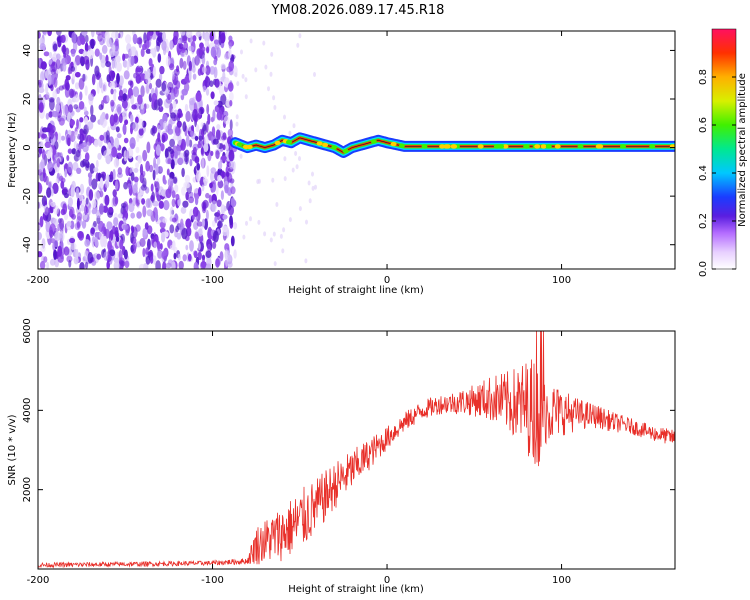  What do you see at coordinates (742, 150) in the screenshot?
I see `colorbar-label: Normalized spectral amplitude` at bounding box center [742, 150].